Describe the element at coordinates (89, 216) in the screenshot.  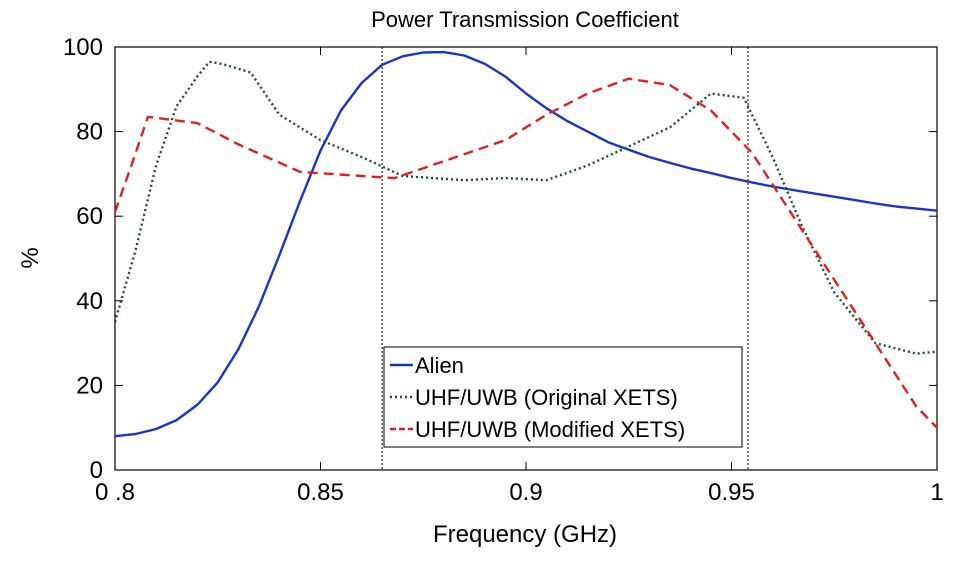
I see `y-tick-label: 60` at that location.